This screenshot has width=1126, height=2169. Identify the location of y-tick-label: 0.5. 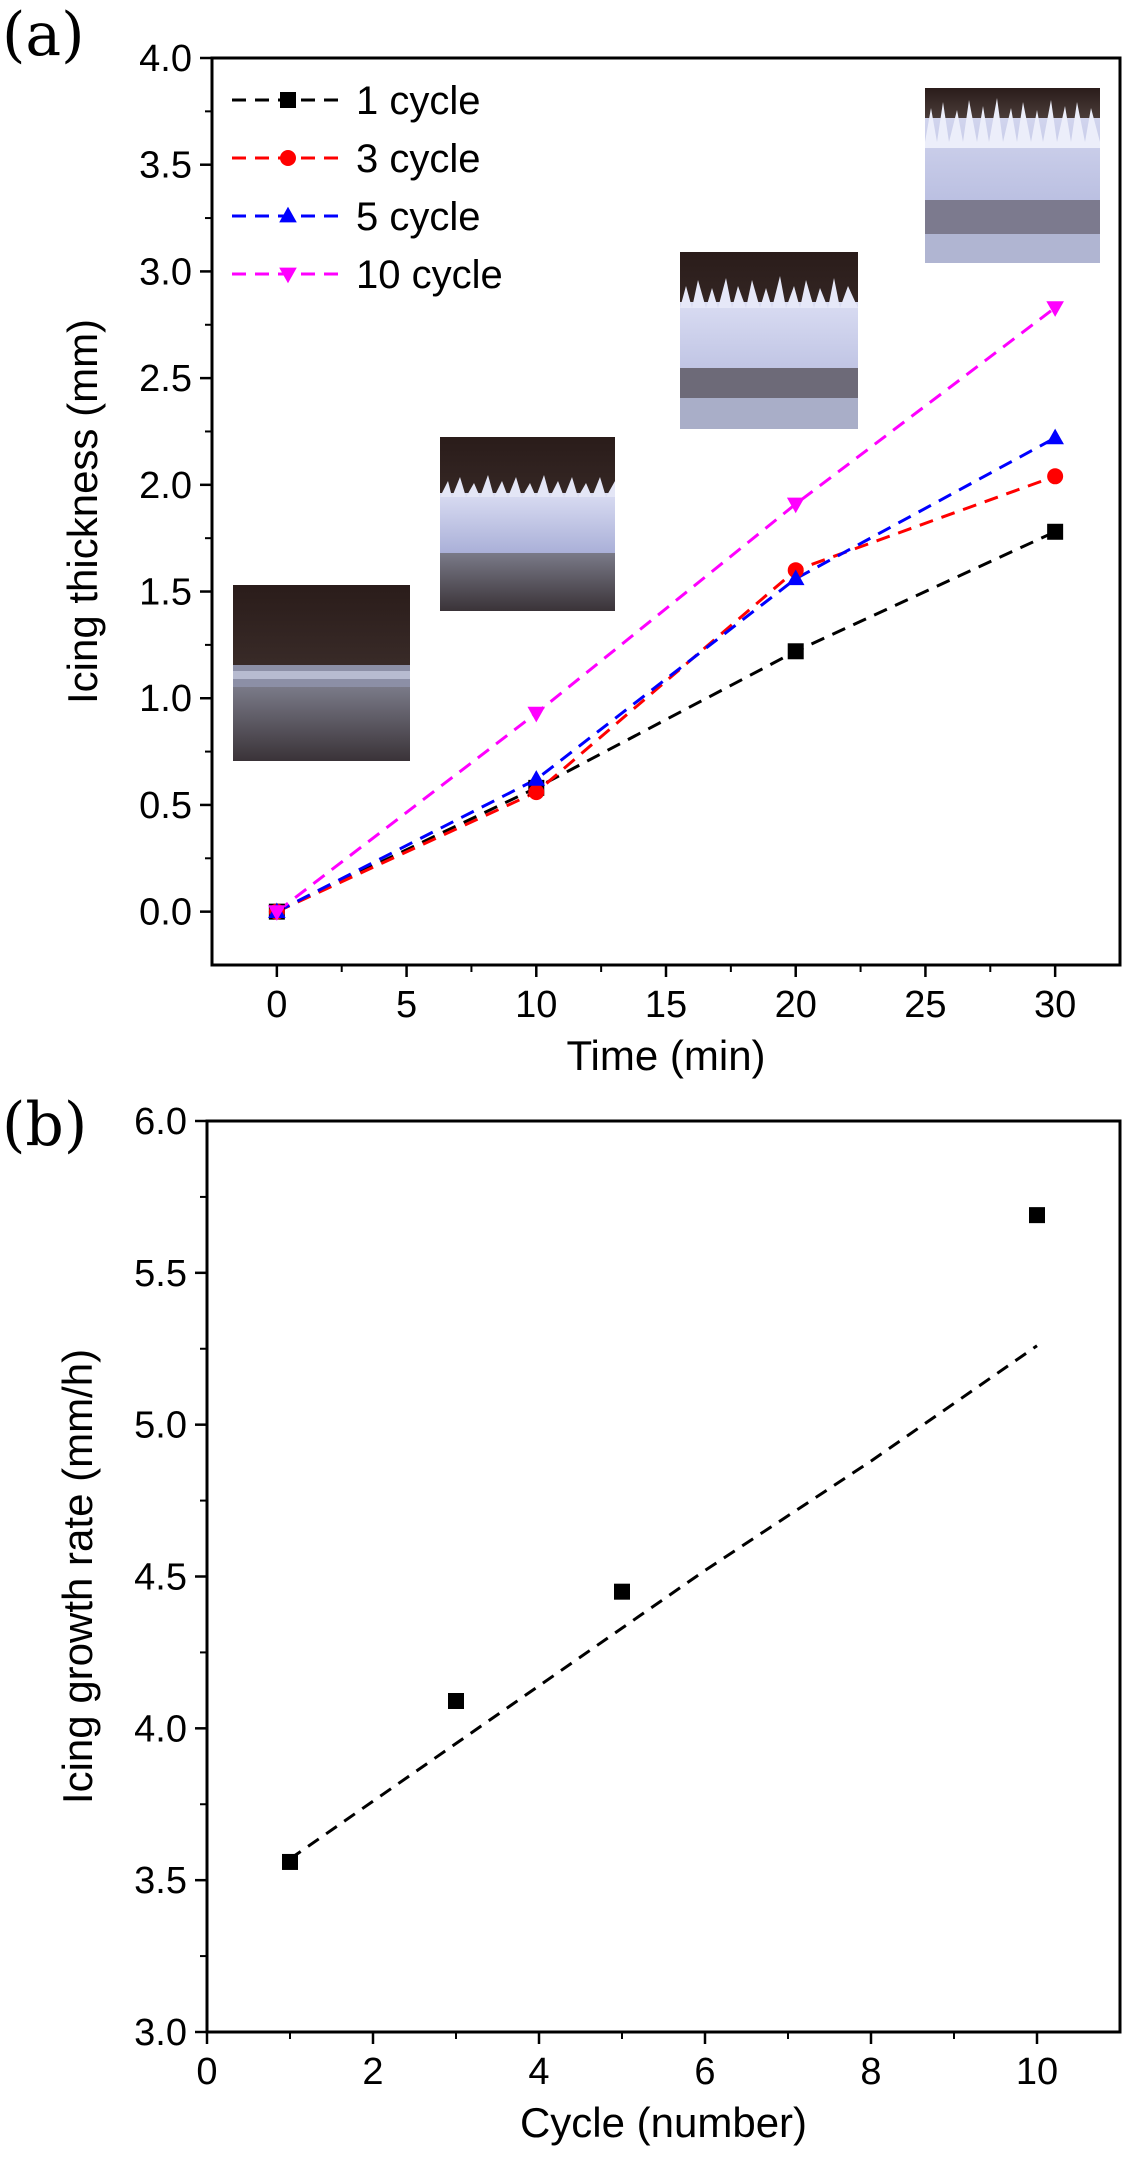
(165, 806).